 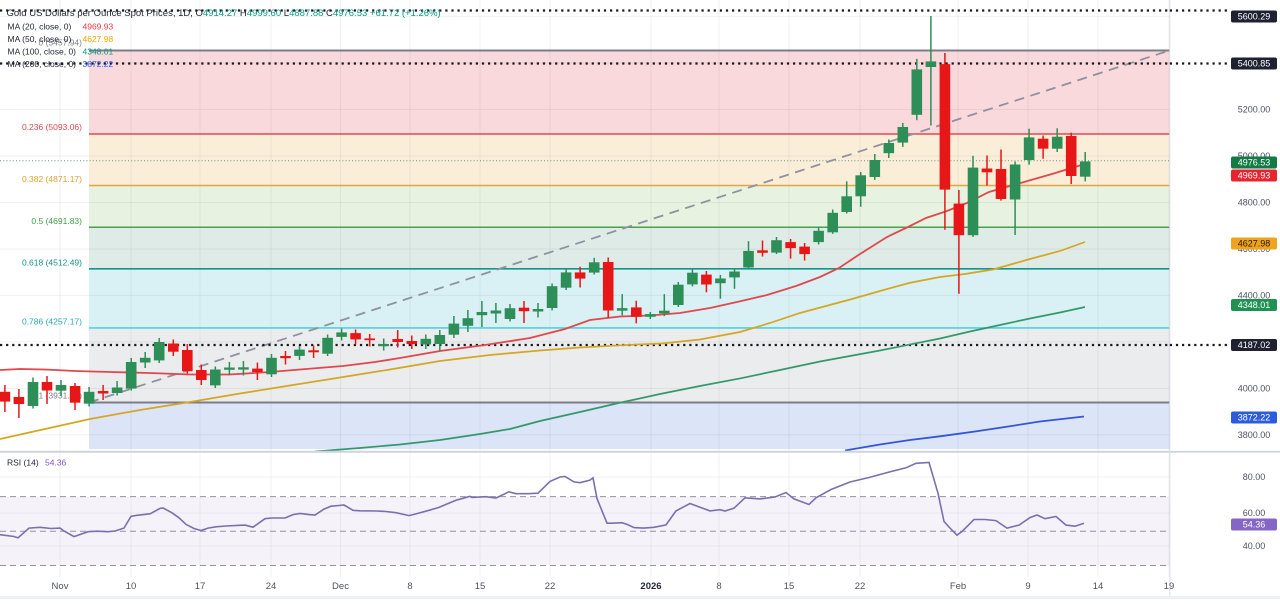 What do you see at coordinates (60, 586) in the screenshot?
I see `svg-text: Nov` at bounding box center [60, 586].